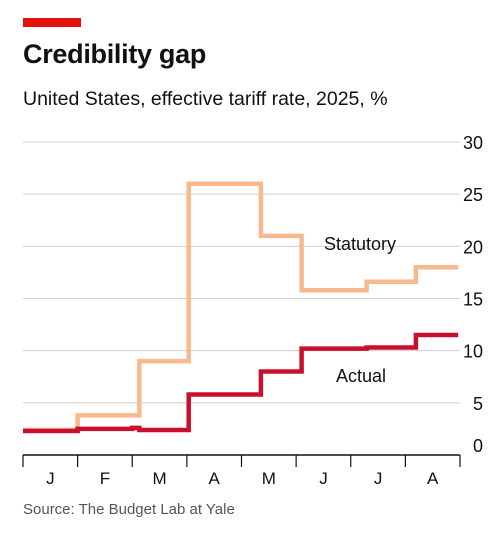 The height and width of the screenshot is (543, 500). I want to click on y-axis-tick-labels: 0 5 10 15 20 25 30, so click(473, 294).